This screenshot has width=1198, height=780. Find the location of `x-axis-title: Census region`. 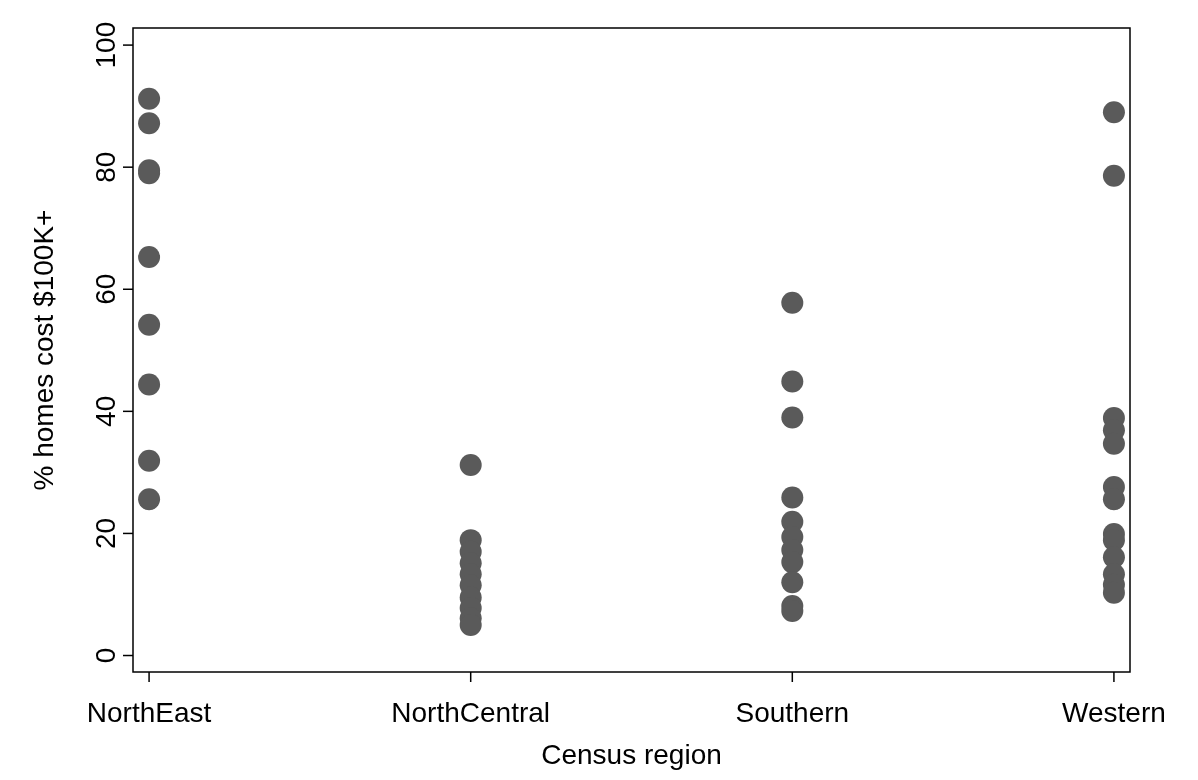

x-axis-title: Census region is located at coordinates (631, 754).